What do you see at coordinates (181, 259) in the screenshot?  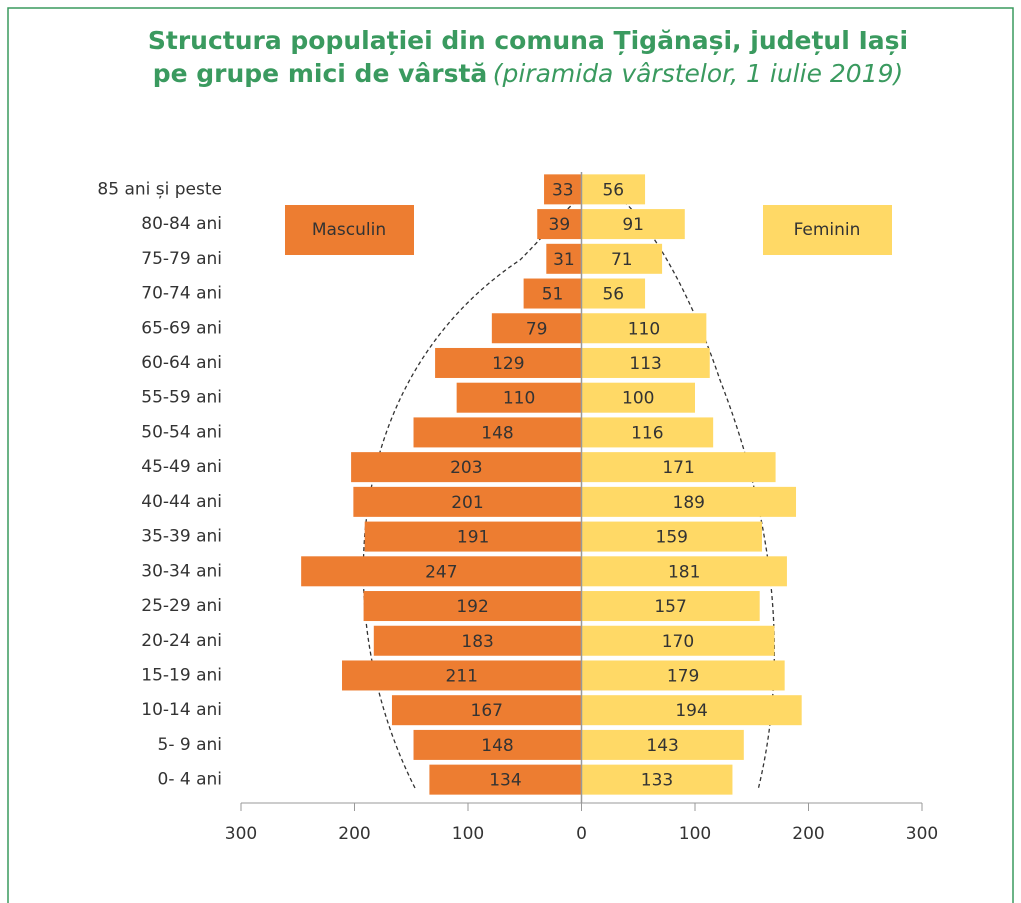 I see `y-tick-label: 75-79 ani` at bounding box center [181, 259].